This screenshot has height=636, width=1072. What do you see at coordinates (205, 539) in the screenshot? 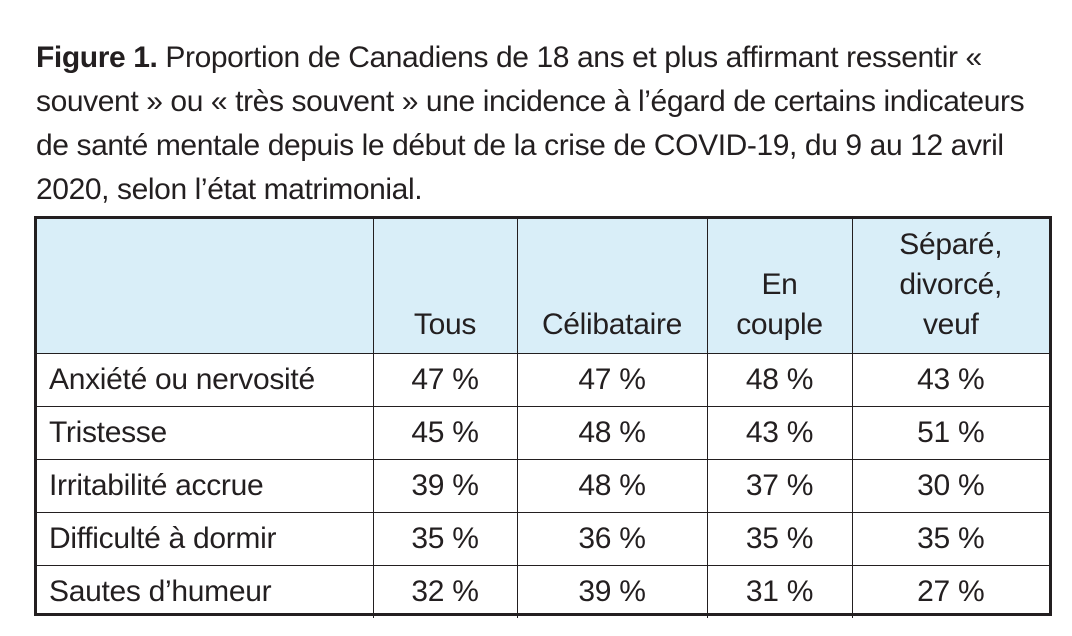
I see `row-label: Difficulté à dormir` at bounding box center [205, 539].